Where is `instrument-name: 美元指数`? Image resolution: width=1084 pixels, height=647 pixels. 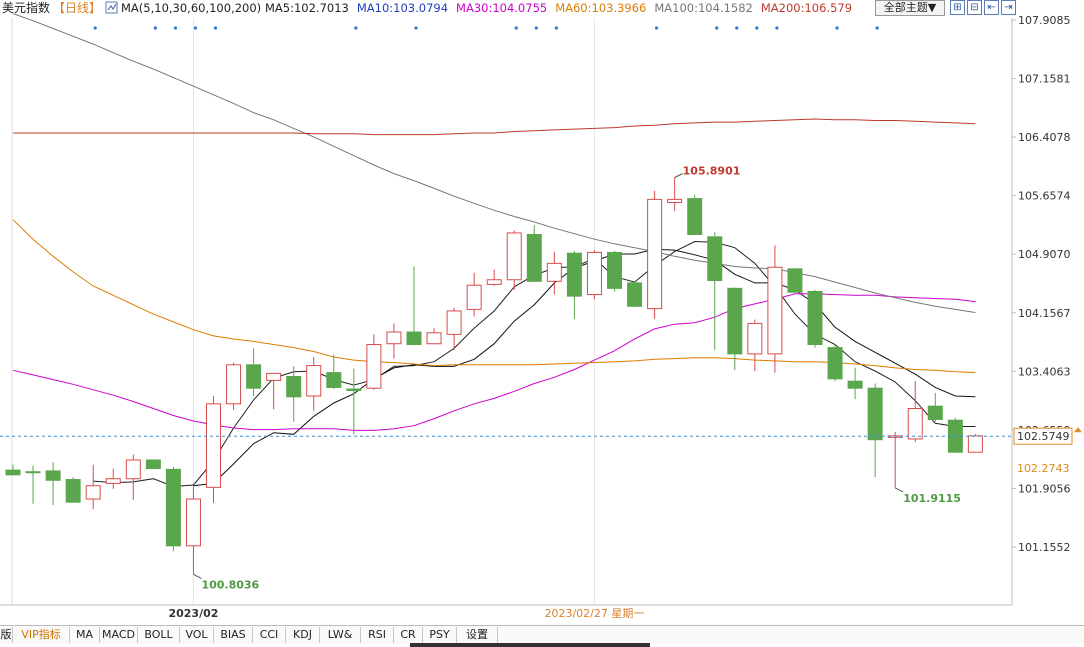
instrument-name: 美元指数 is located at coordinates (26, 7).